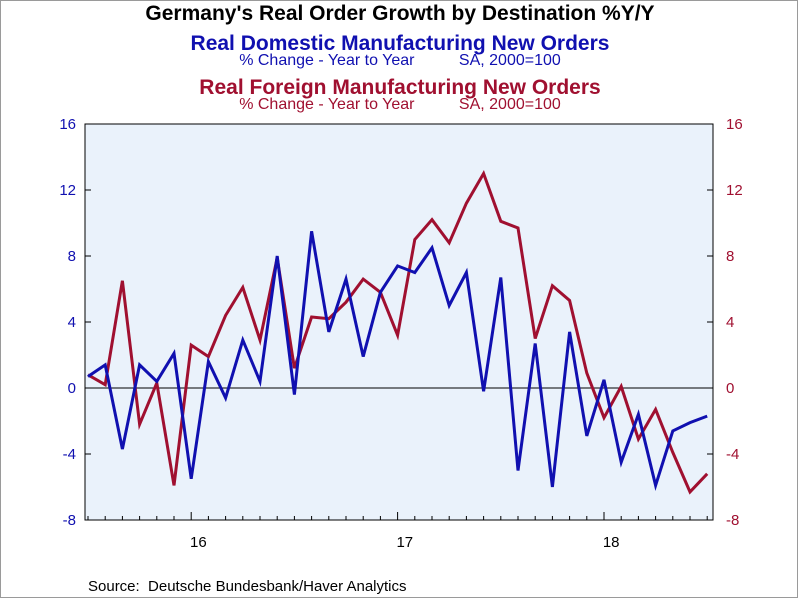 This screenshot has width=800, height=600. I want to click on right-tick-label: 0, so click(730, 388).